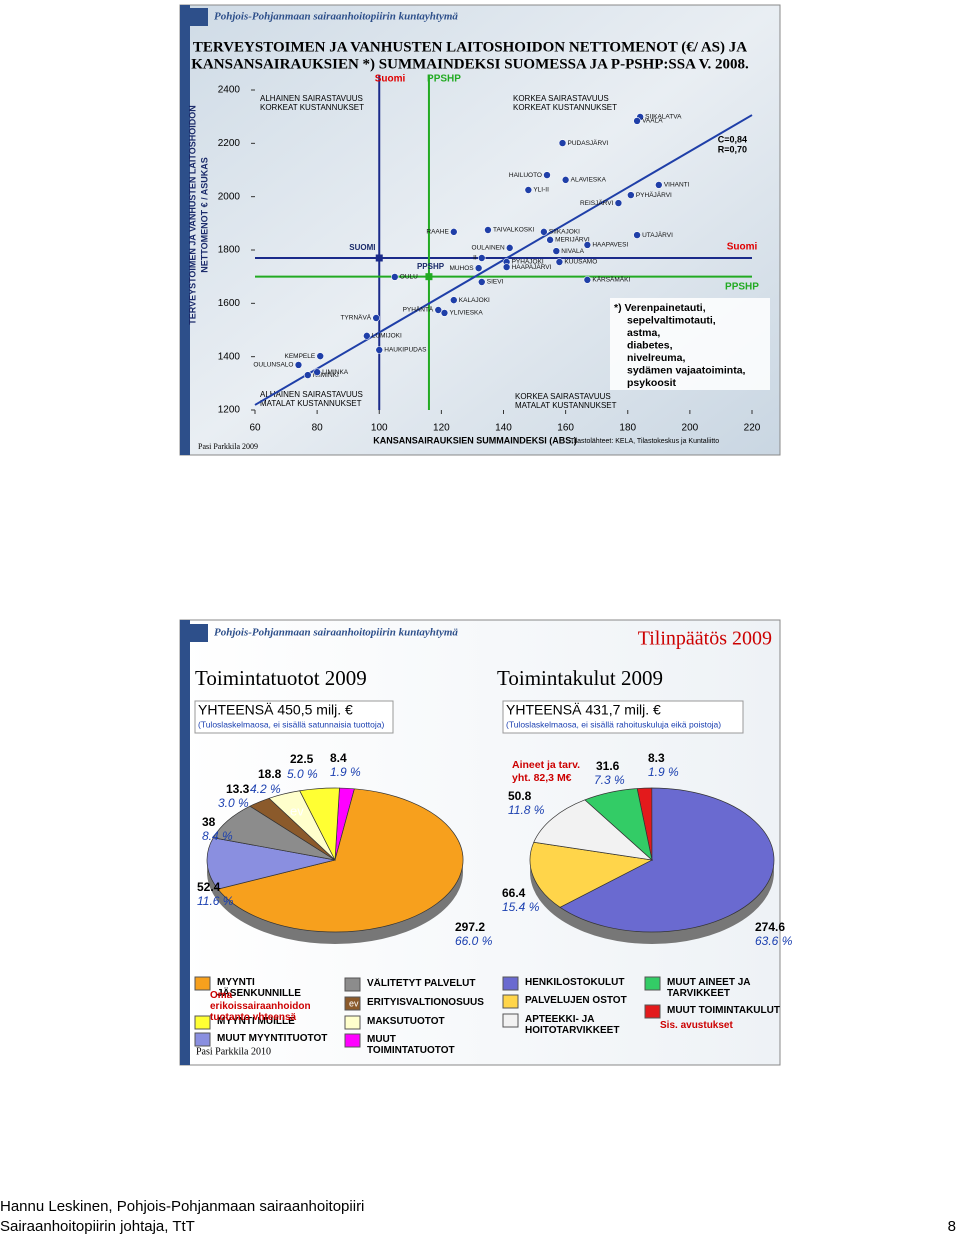 This screenshot has height=1235, width=960. What do you see at coordinates (580, 262) in the screenshot?
I see `point-label: KUUSAMO` at bounding box center [580, 262].